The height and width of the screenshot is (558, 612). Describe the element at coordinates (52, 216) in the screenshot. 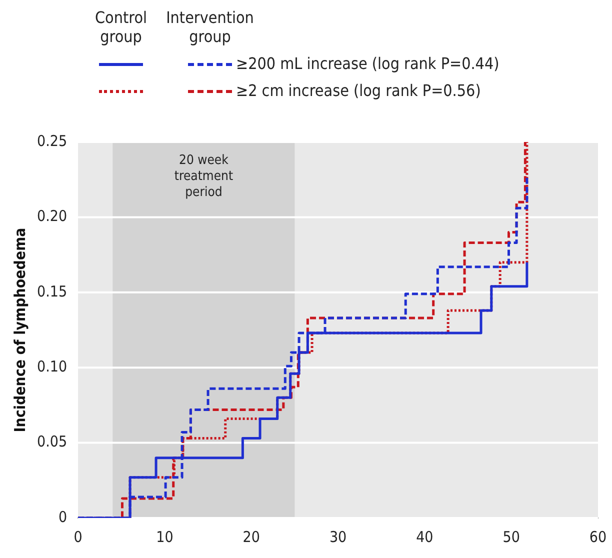

I see `y-tick-label: 0.20` at that location.